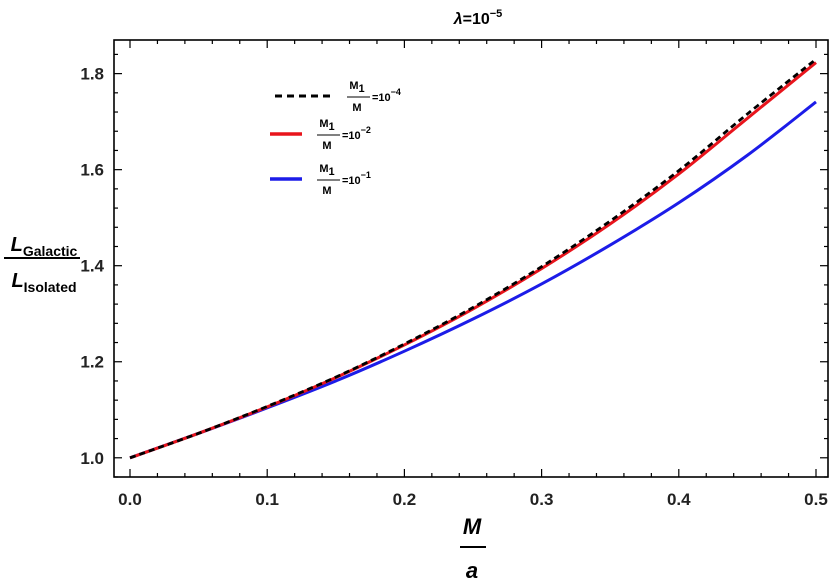  What do you see at coordinates (338, 97) in the screenshot?
I see `legend-item-1: M1 M =10−4` at bounding box center [338, 97].